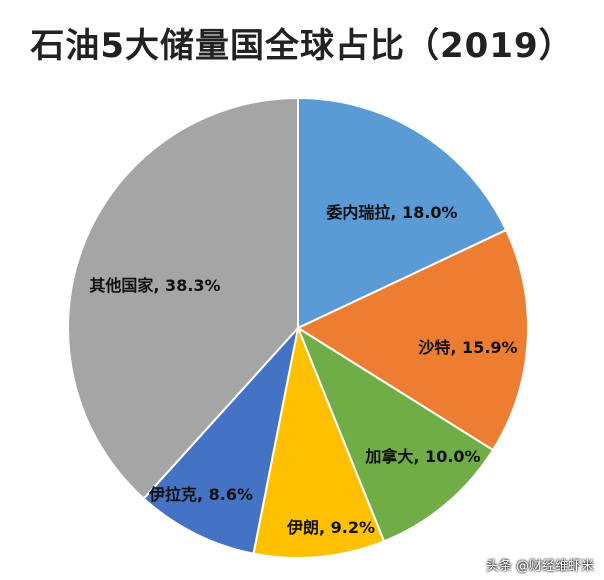  I want to click on slice-label-0: 委内瑞拉, 18.0%, so click(391, 212).